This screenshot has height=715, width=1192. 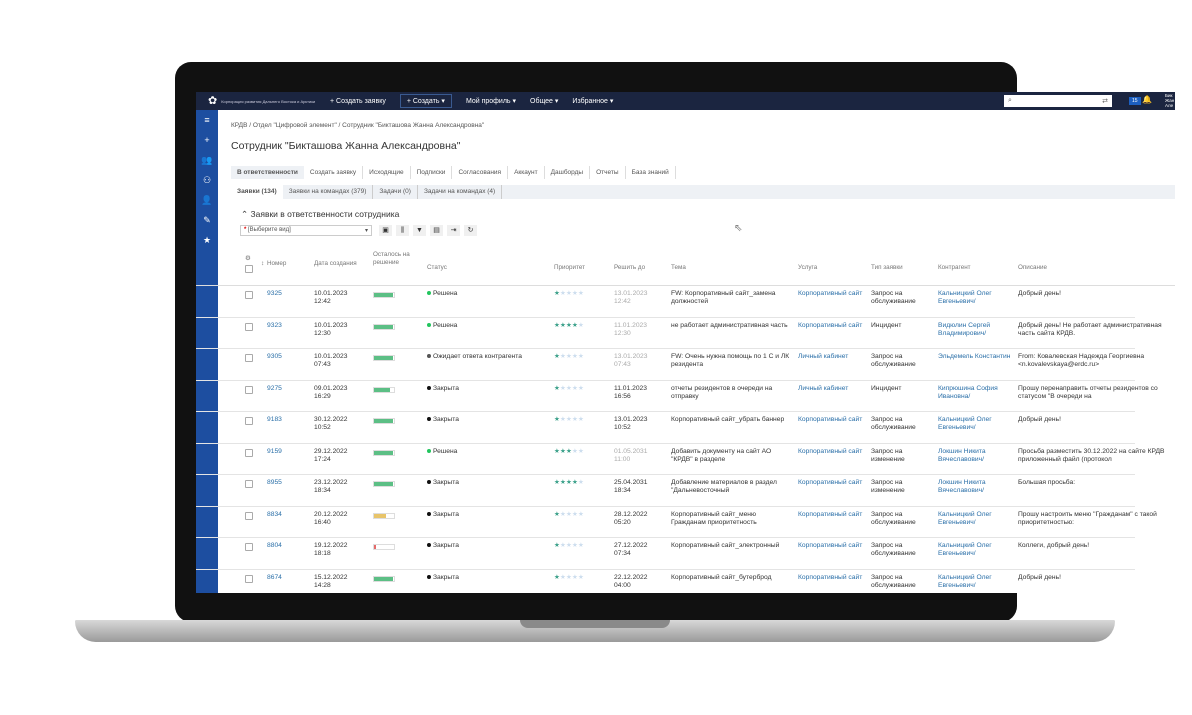 What do you see at coordinates (328, 192) in the screenshot?
I see `subtab-1: Заявки на командах (379)` at bounding box center [328, 192].